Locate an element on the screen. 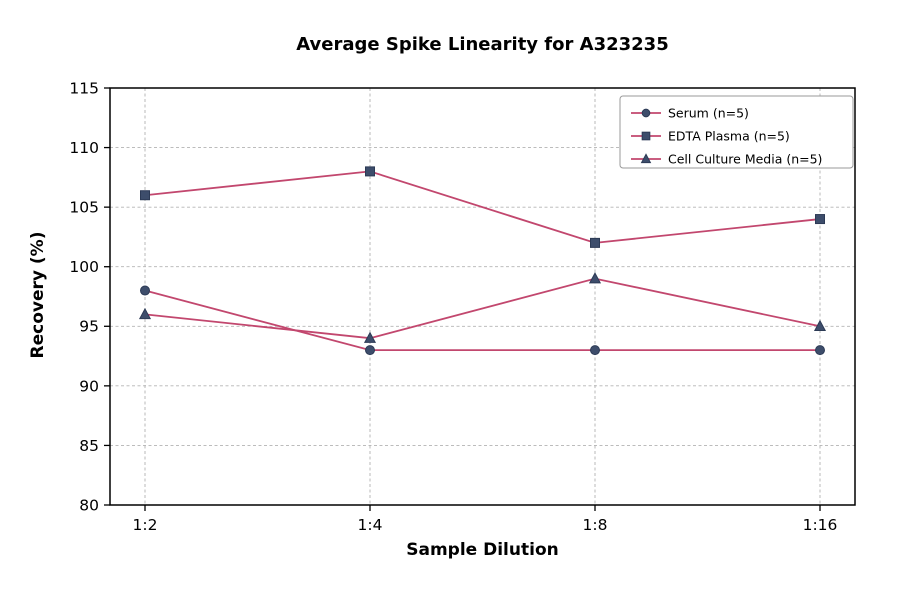 The height and width of the screenshot is (594, 900). legend-item: Serum (n=5) is located at coordinates (690, 112).